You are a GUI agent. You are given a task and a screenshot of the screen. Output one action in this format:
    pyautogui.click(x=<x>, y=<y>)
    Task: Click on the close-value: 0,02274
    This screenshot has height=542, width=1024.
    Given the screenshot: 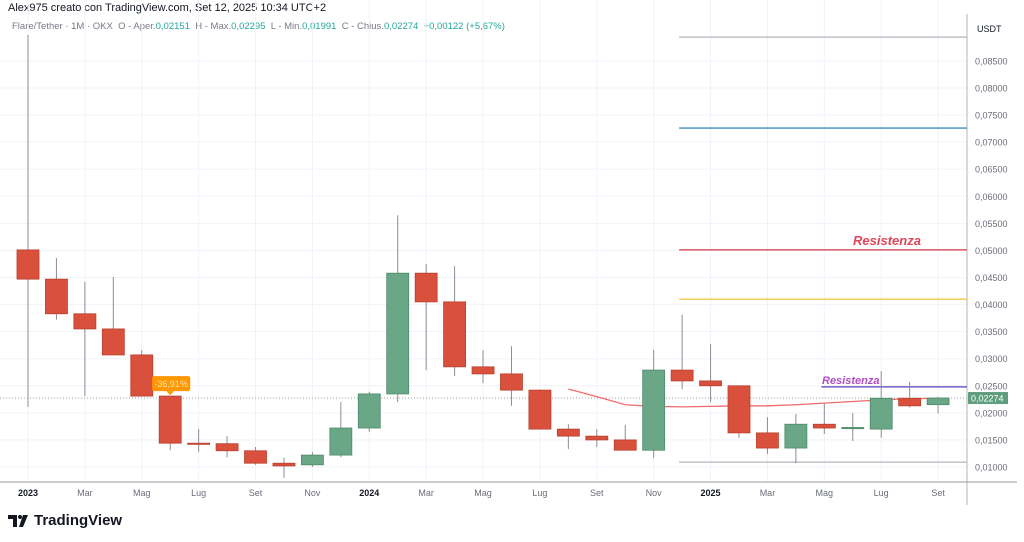 What is the action you would take?
    pyautogui.click(x=401, y=26)
    